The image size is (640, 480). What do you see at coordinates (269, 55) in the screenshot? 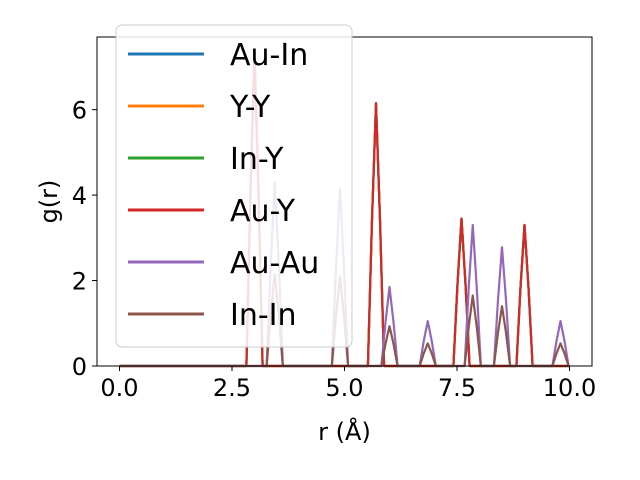
I see `legend-label: Au-In` at bounding box center [269, 55].